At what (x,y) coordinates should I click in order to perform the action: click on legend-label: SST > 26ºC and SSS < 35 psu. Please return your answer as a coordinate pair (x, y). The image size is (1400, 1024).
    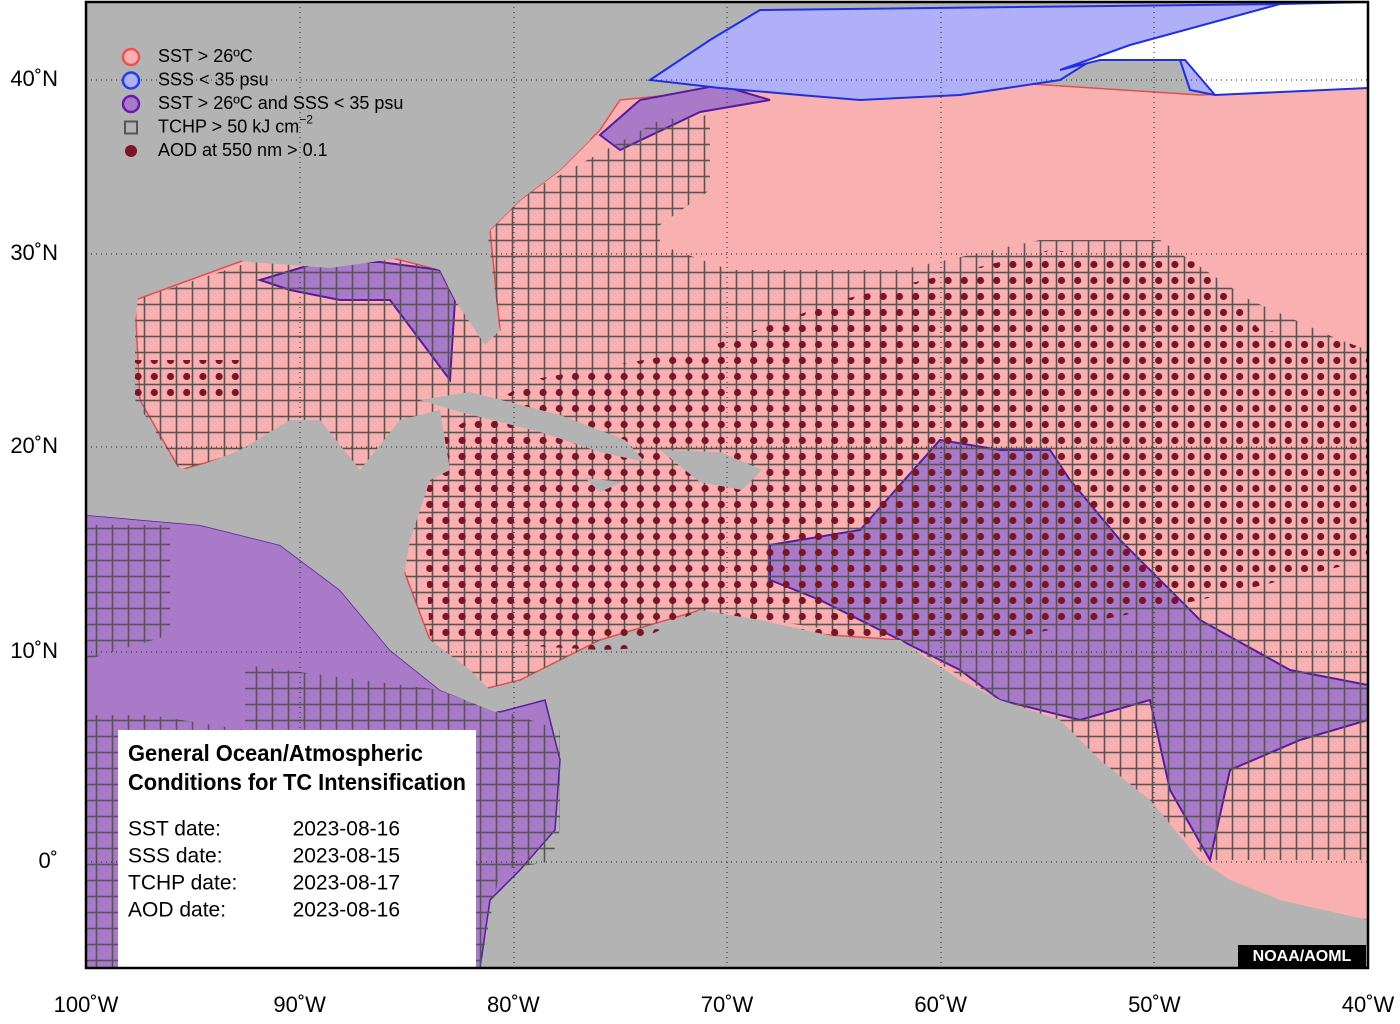
    Looking at the image, I should click on (280, 103).